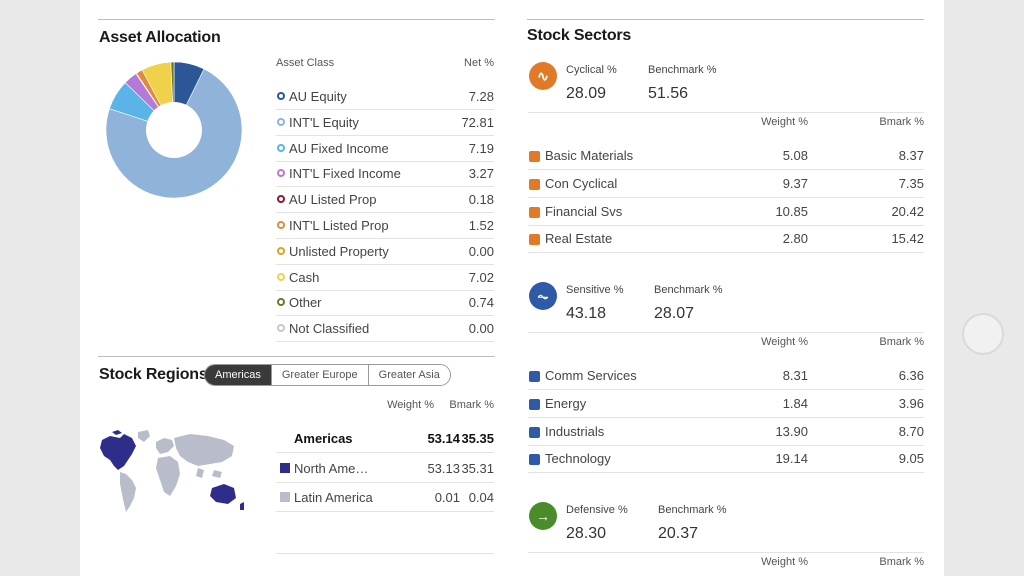 The image size is (1024, 576). Describe the element at coordinates (345, 174) in the screenshot. I see `asset-class-label: INT'L Fixed Income` at that location.